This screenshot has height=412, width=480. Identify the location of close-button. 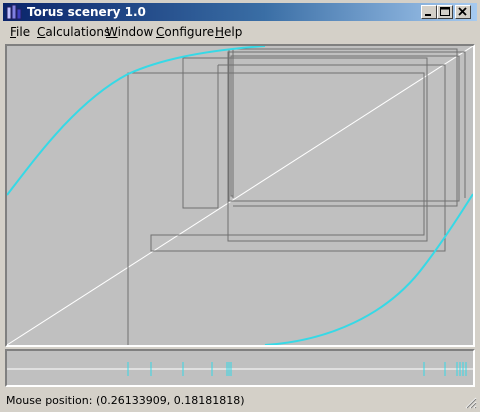
(463, 12).